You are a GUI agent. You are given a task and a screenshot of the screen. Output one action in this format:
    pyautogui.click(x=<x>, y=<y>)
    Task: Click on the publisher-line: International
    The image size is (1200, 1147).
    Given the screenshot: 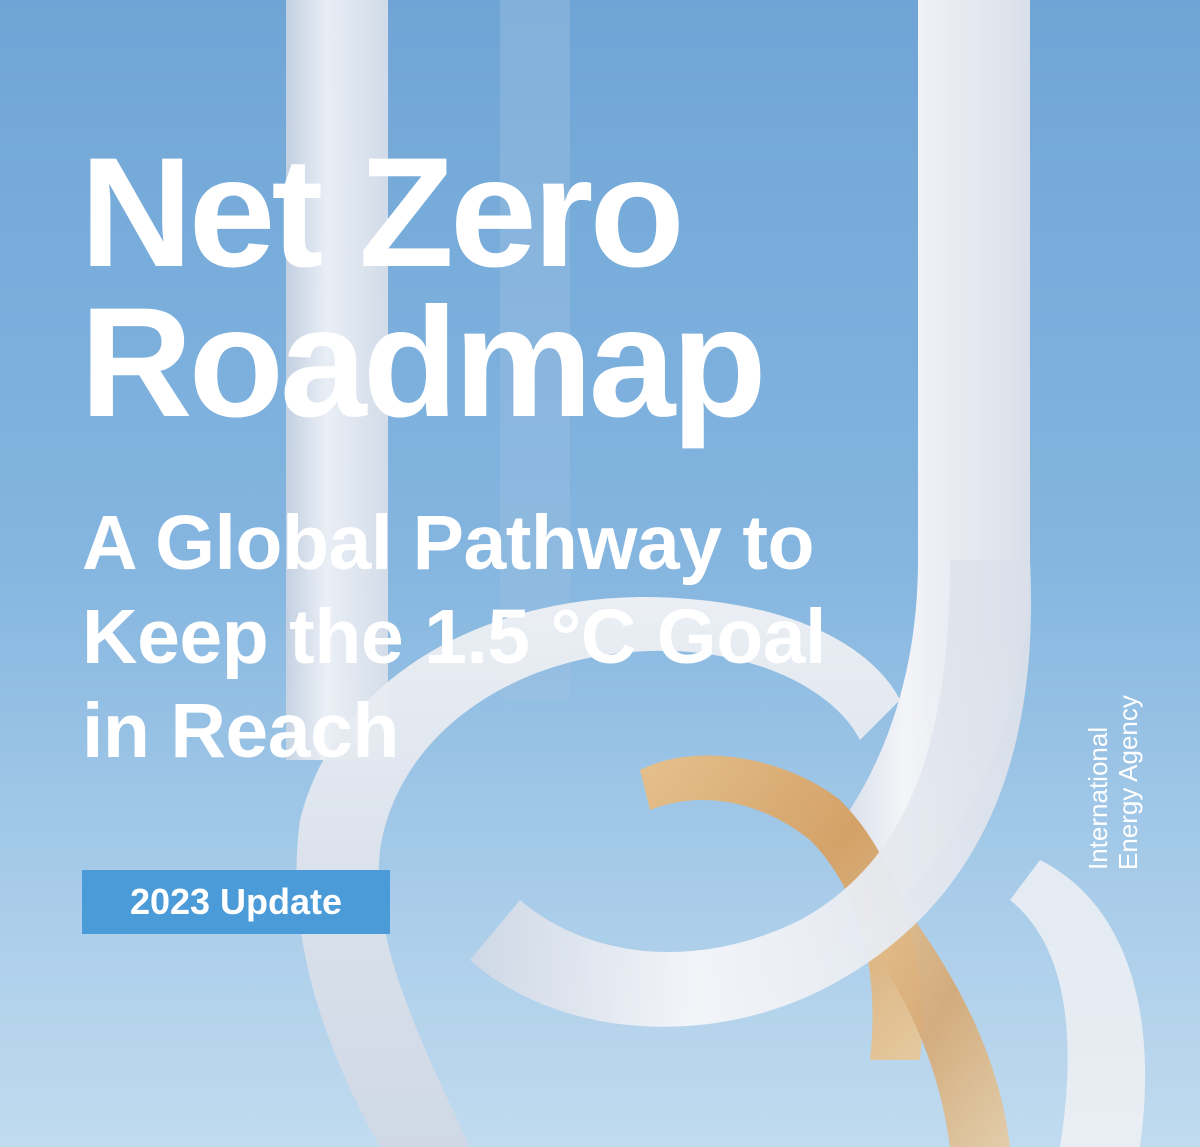 What is the action you would take?
    pyautogui.click(x=1098, y=798)
    